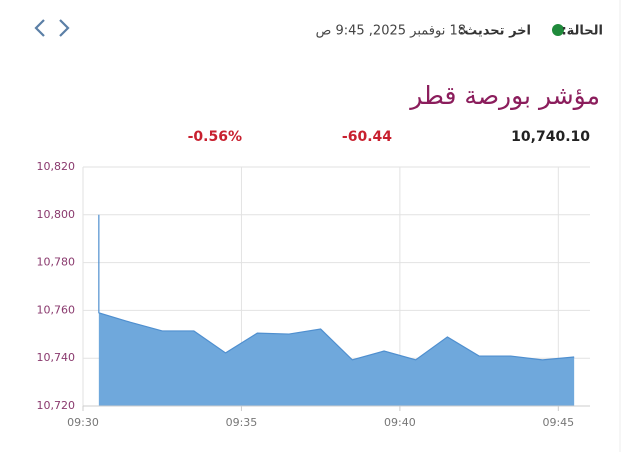 The image size is (640, 452). Describe the element at coordinates (56, 262) in the screenshot. I see `y-tick-label: 10,780` at that location.